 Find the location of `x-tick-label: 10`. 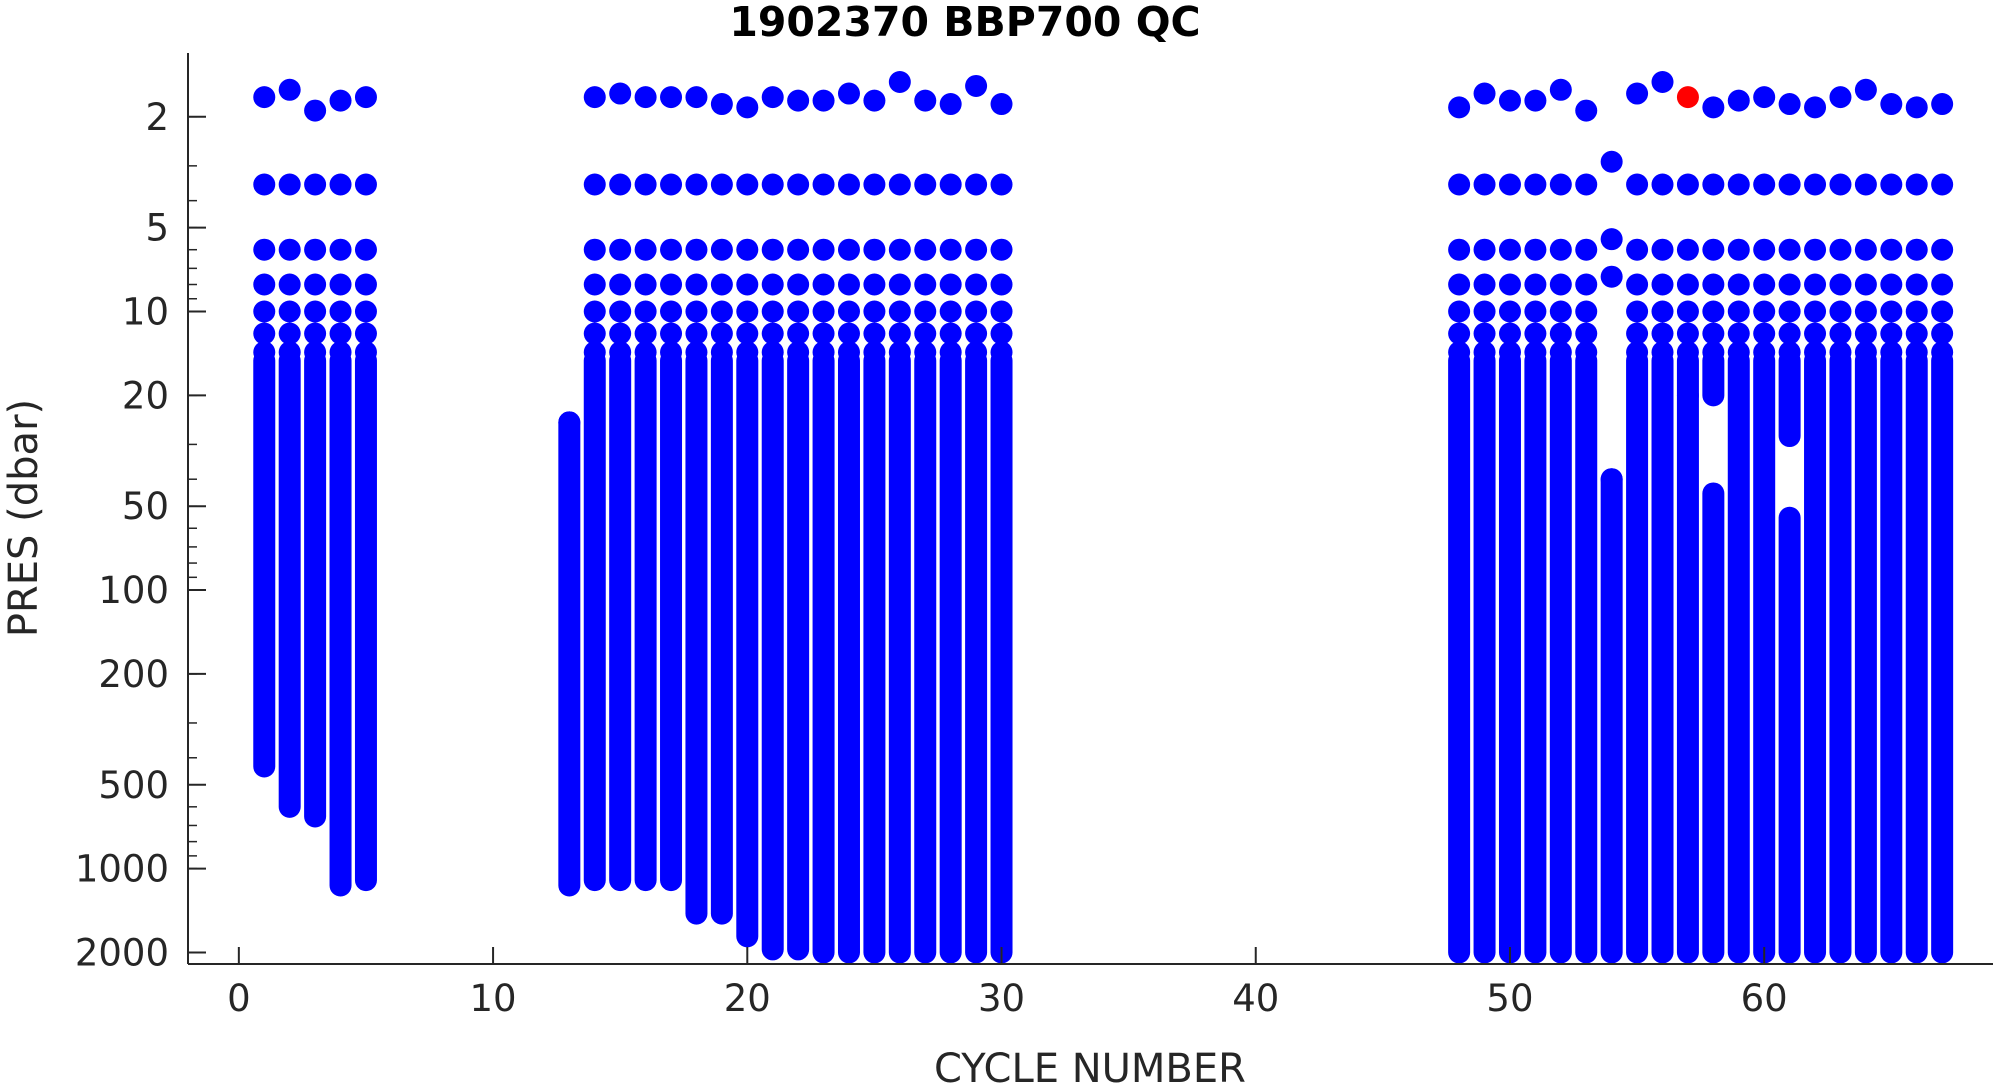

x-tick-label: 10 is located at coordinates (493, 998).